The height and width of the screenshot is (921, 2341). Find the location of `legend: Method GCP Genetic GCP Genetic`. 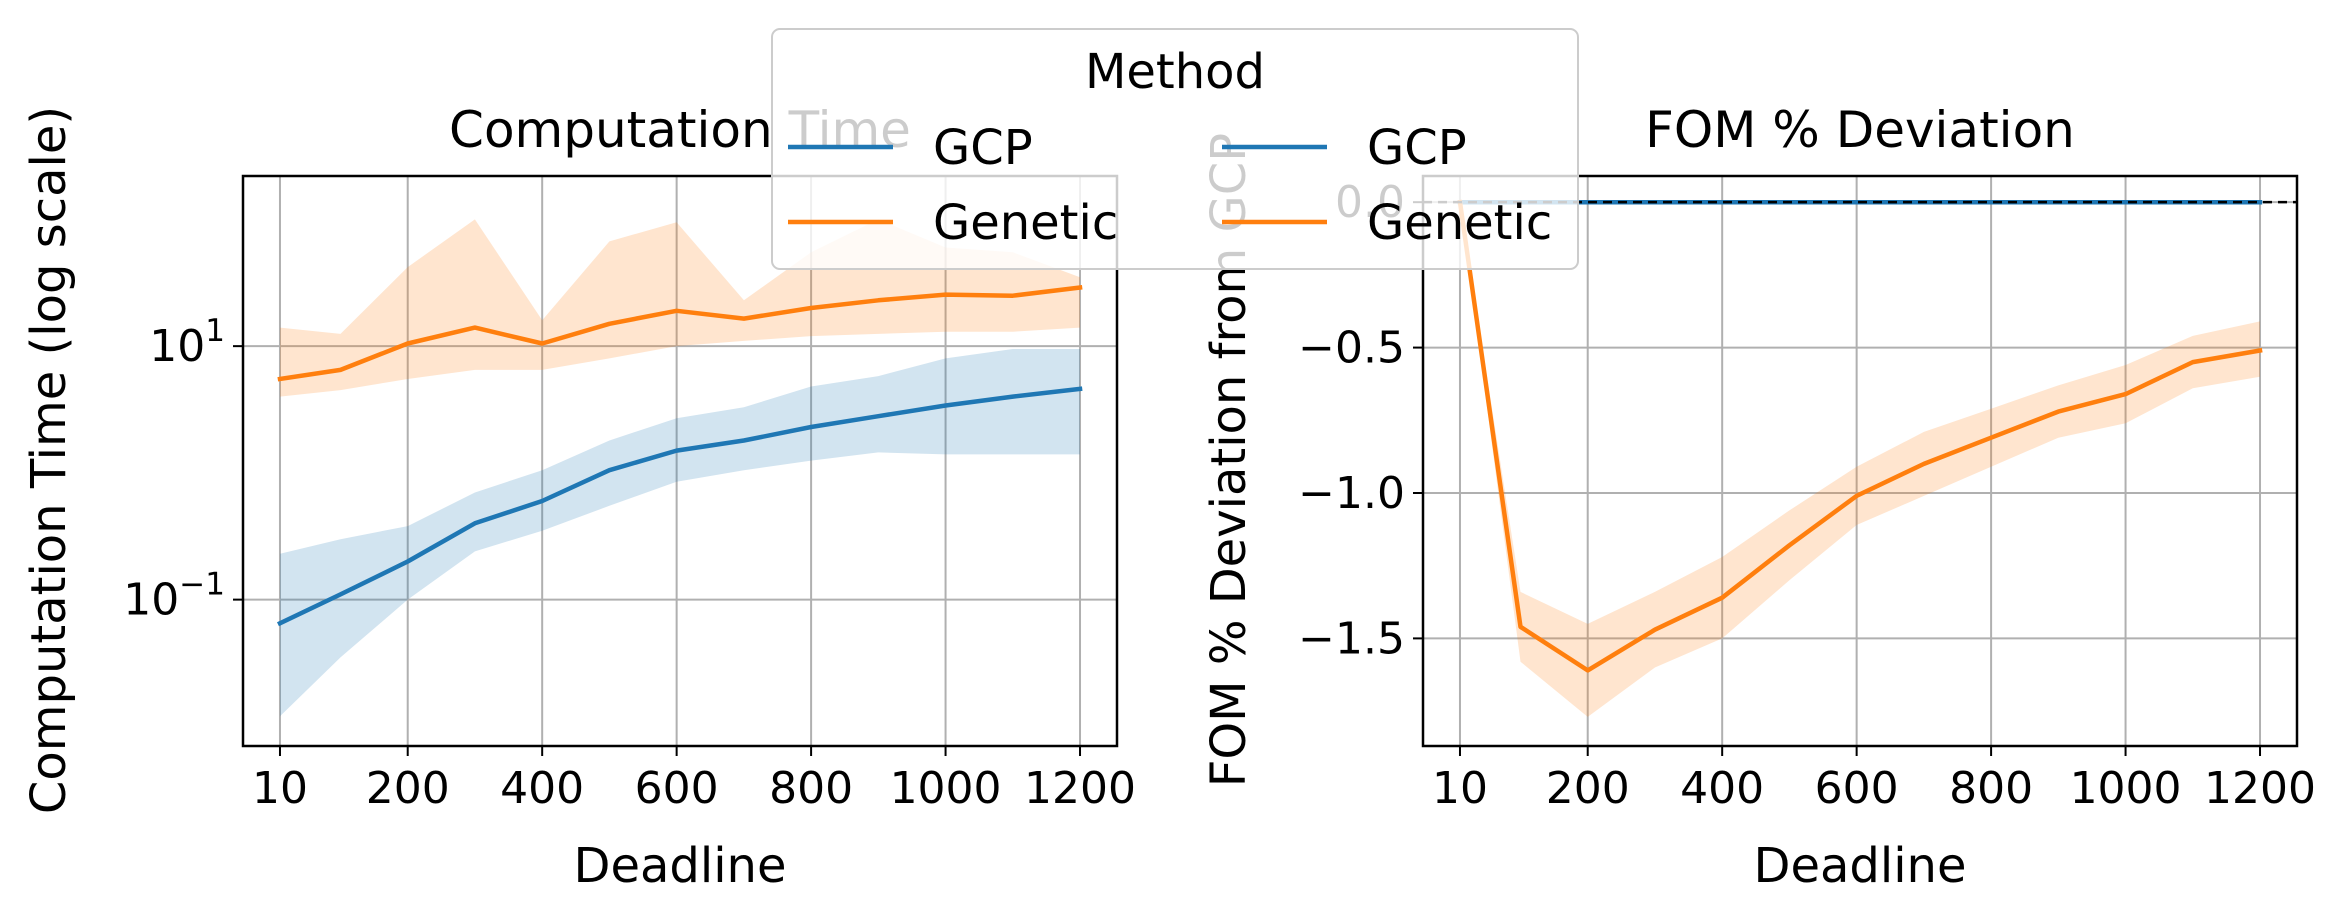

legend: Method GCP Genetic GCP Genetic is located at coordinates (1175, 149).